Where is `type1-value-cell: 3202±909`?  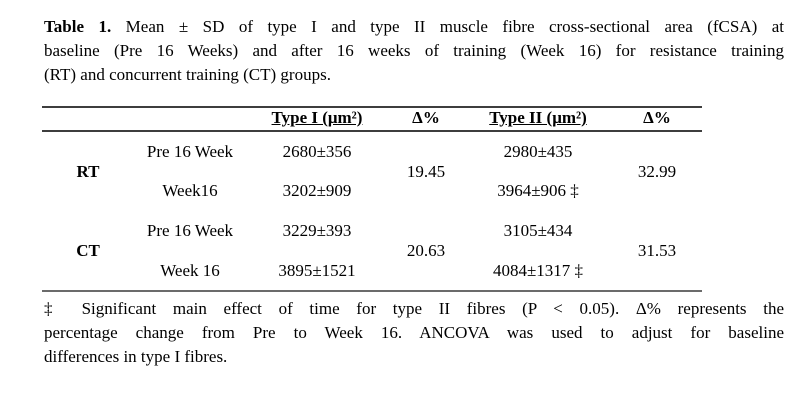
type1-value-cell: 3202±909 is located at coordinates (317, 190).